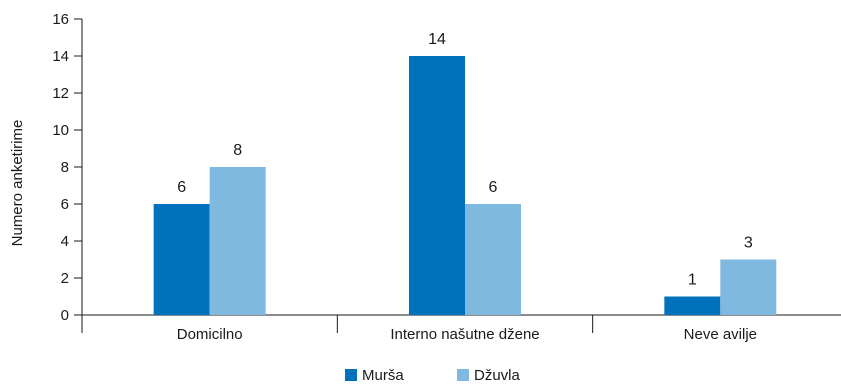  What do you see at coordinates (237, 150) in the screenshot?
I see `data-label: 8` at bounding box center [237, 150].